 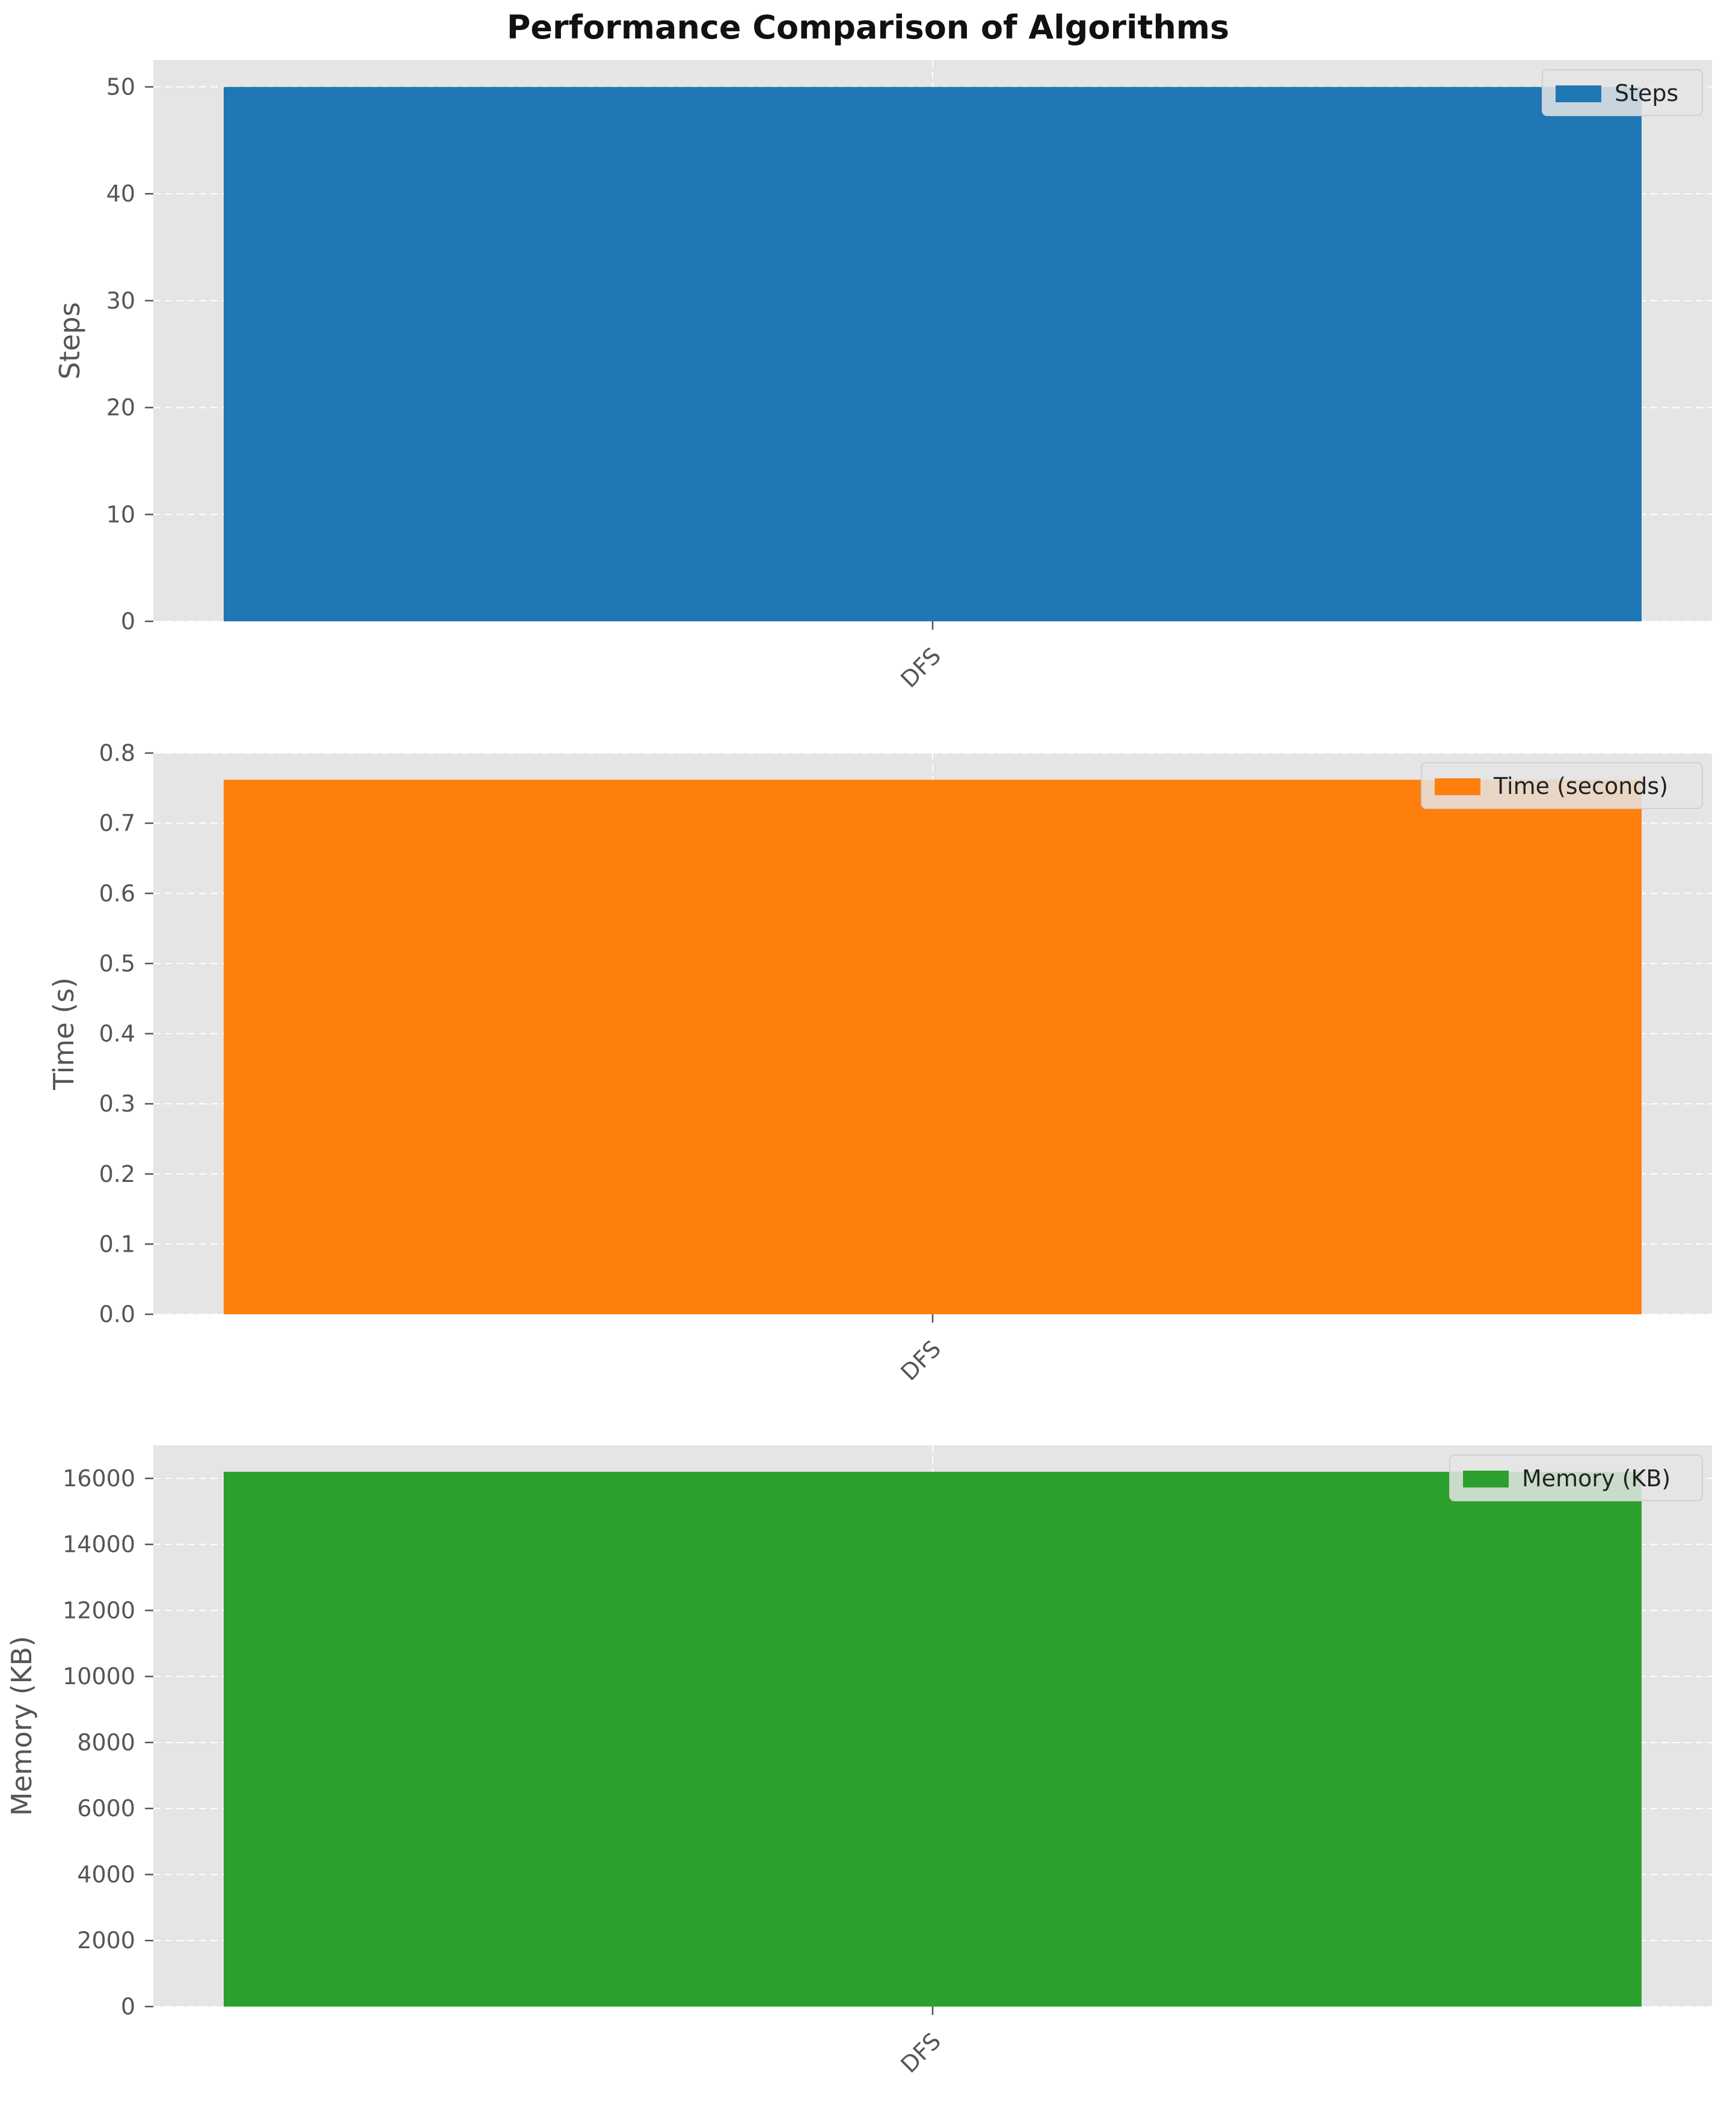 What do you see at coordinates (99, 1544) in the screenshot?
I see `y-tick-label: 14000` at bounding box center [99, 1544].